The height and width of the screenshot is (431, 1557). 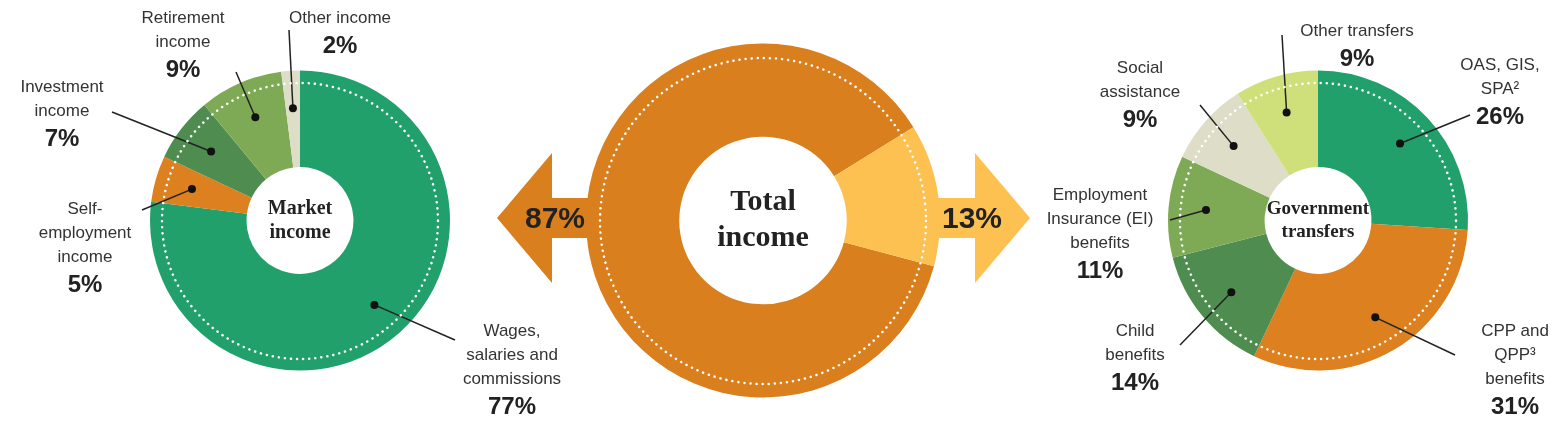 I want to click on slice-label: Child benefits, so click(x=1135, y=342).